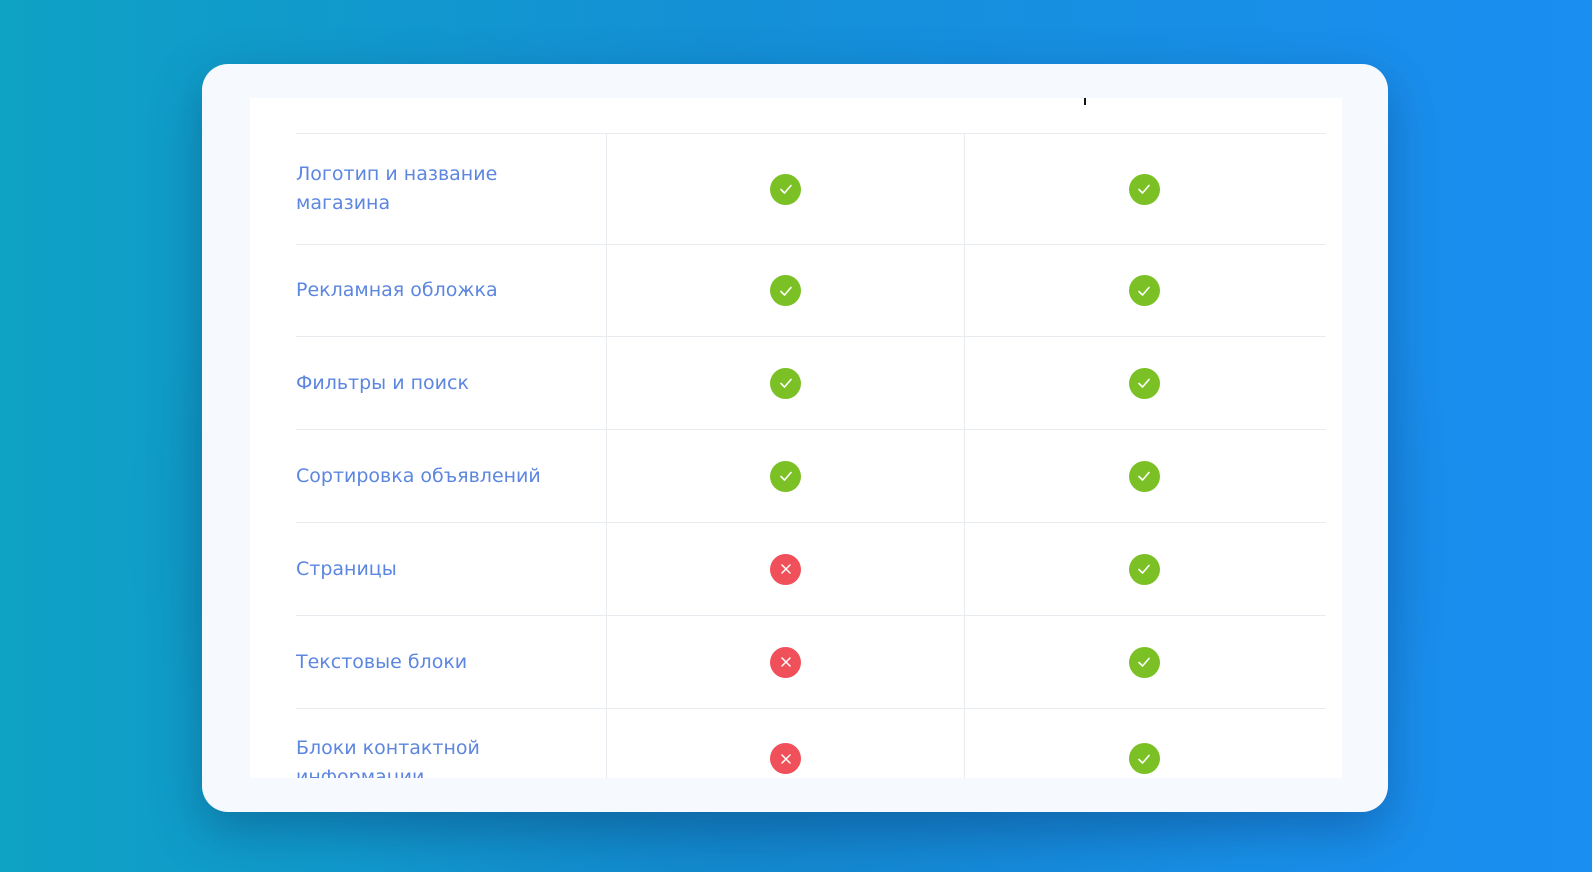 The height and width of the screenshot is (872, 1592). I want to click on feature-label: Рекламная обложка, so click(397, 290).